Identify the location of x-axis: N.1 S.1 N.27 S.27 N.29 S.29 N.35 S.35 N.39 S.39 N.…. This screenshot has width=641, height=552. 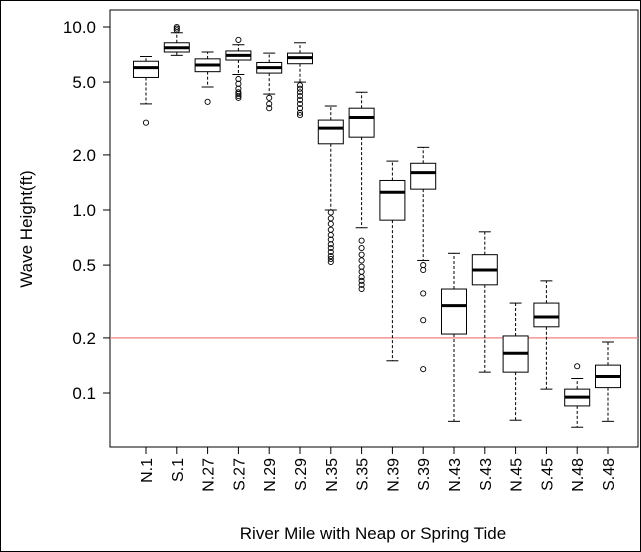
(378, 469).